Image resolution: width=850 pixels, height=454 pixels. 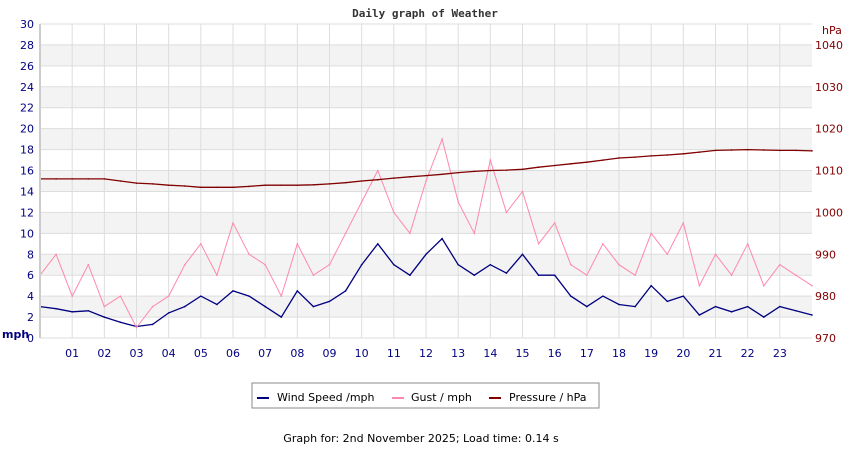 I want to click on left-tick-label: 2, so click(x=30, y=317).